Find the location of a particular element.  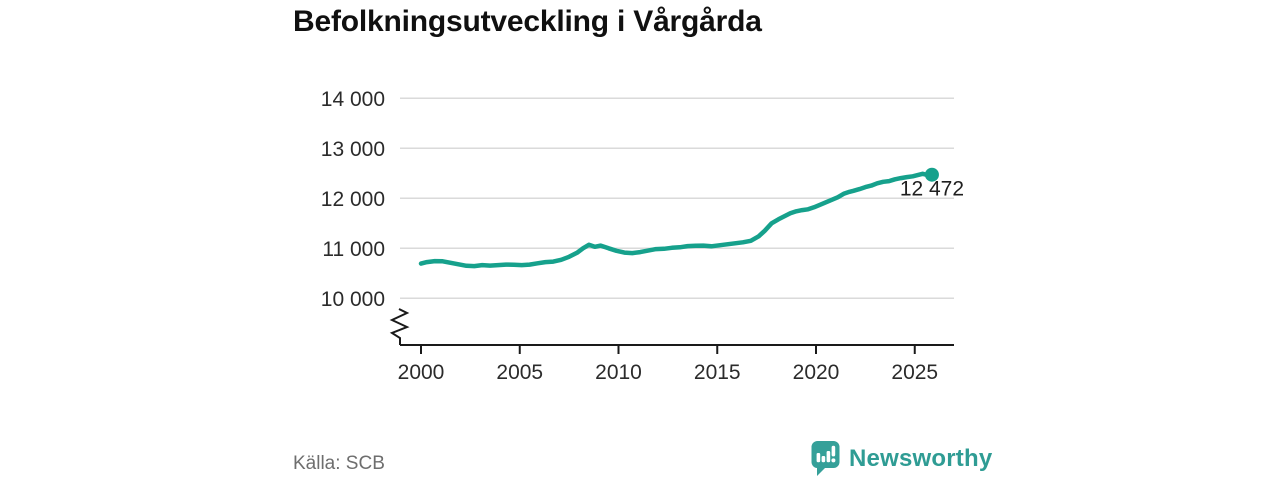

population-line is located at coordinates (676, 220).